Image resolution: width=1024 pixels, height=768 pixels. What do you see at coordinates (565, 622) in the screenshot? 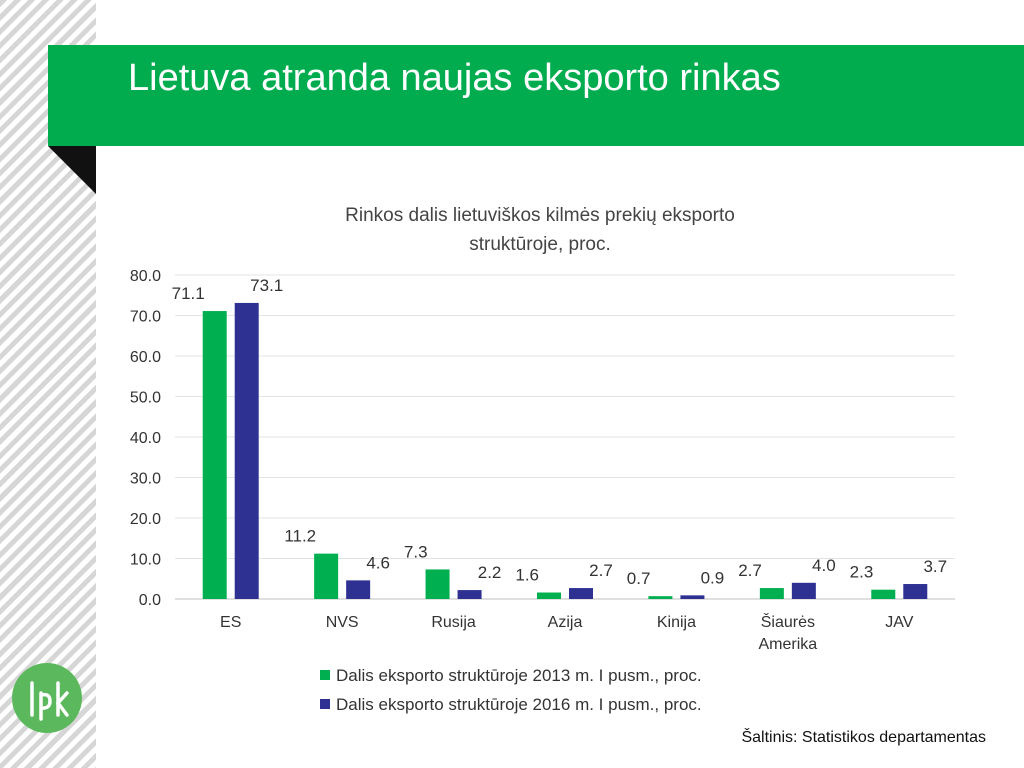
I see `x-tick-label: Azija` at bounding box center [565, 622].